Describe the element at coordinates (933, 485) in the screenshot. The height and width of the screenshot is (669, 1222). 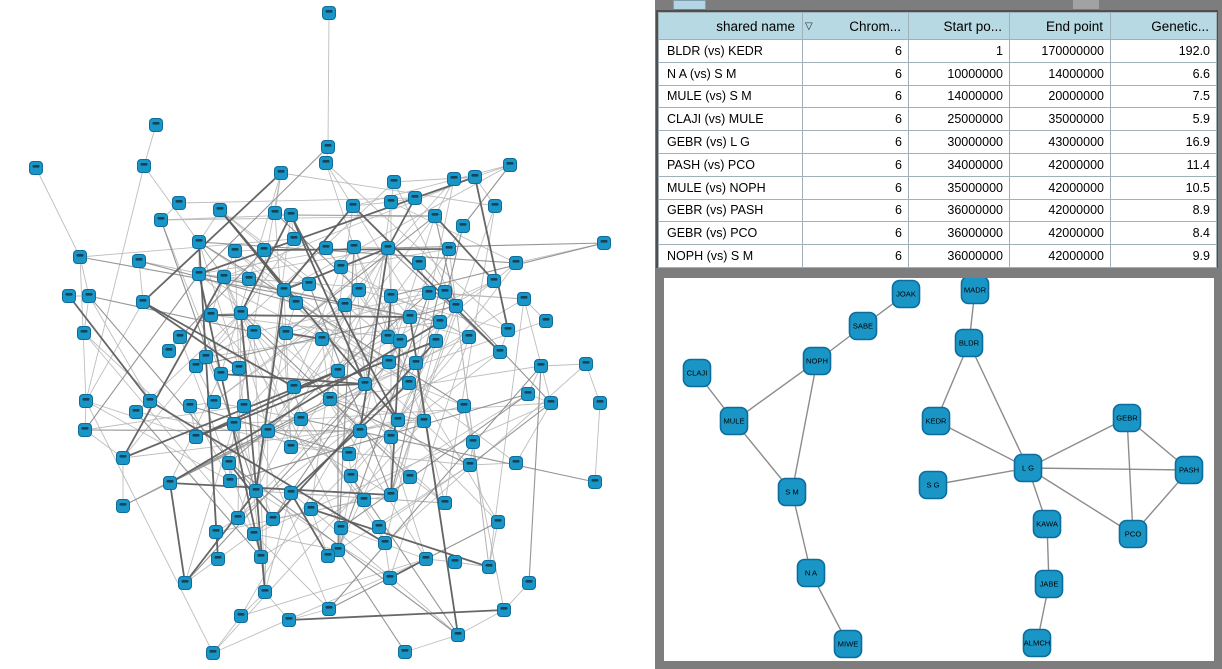
I see `network-node-s-g: S G` at that location.